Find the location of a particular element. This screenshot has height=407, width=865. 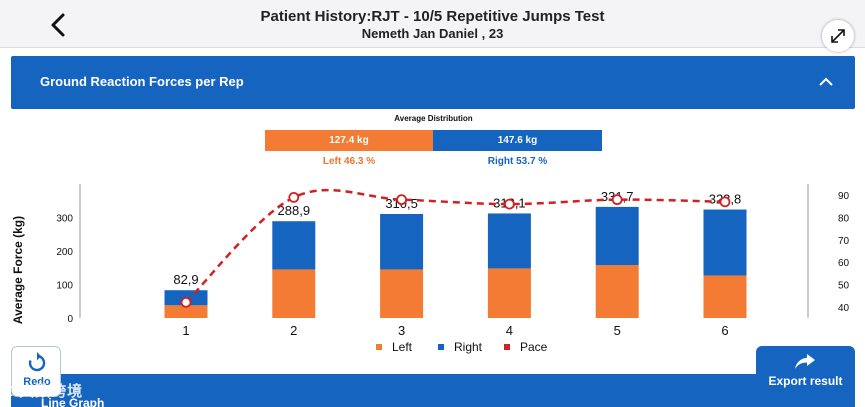

y-tick-label: 0 is located at coordinates (70, 319).